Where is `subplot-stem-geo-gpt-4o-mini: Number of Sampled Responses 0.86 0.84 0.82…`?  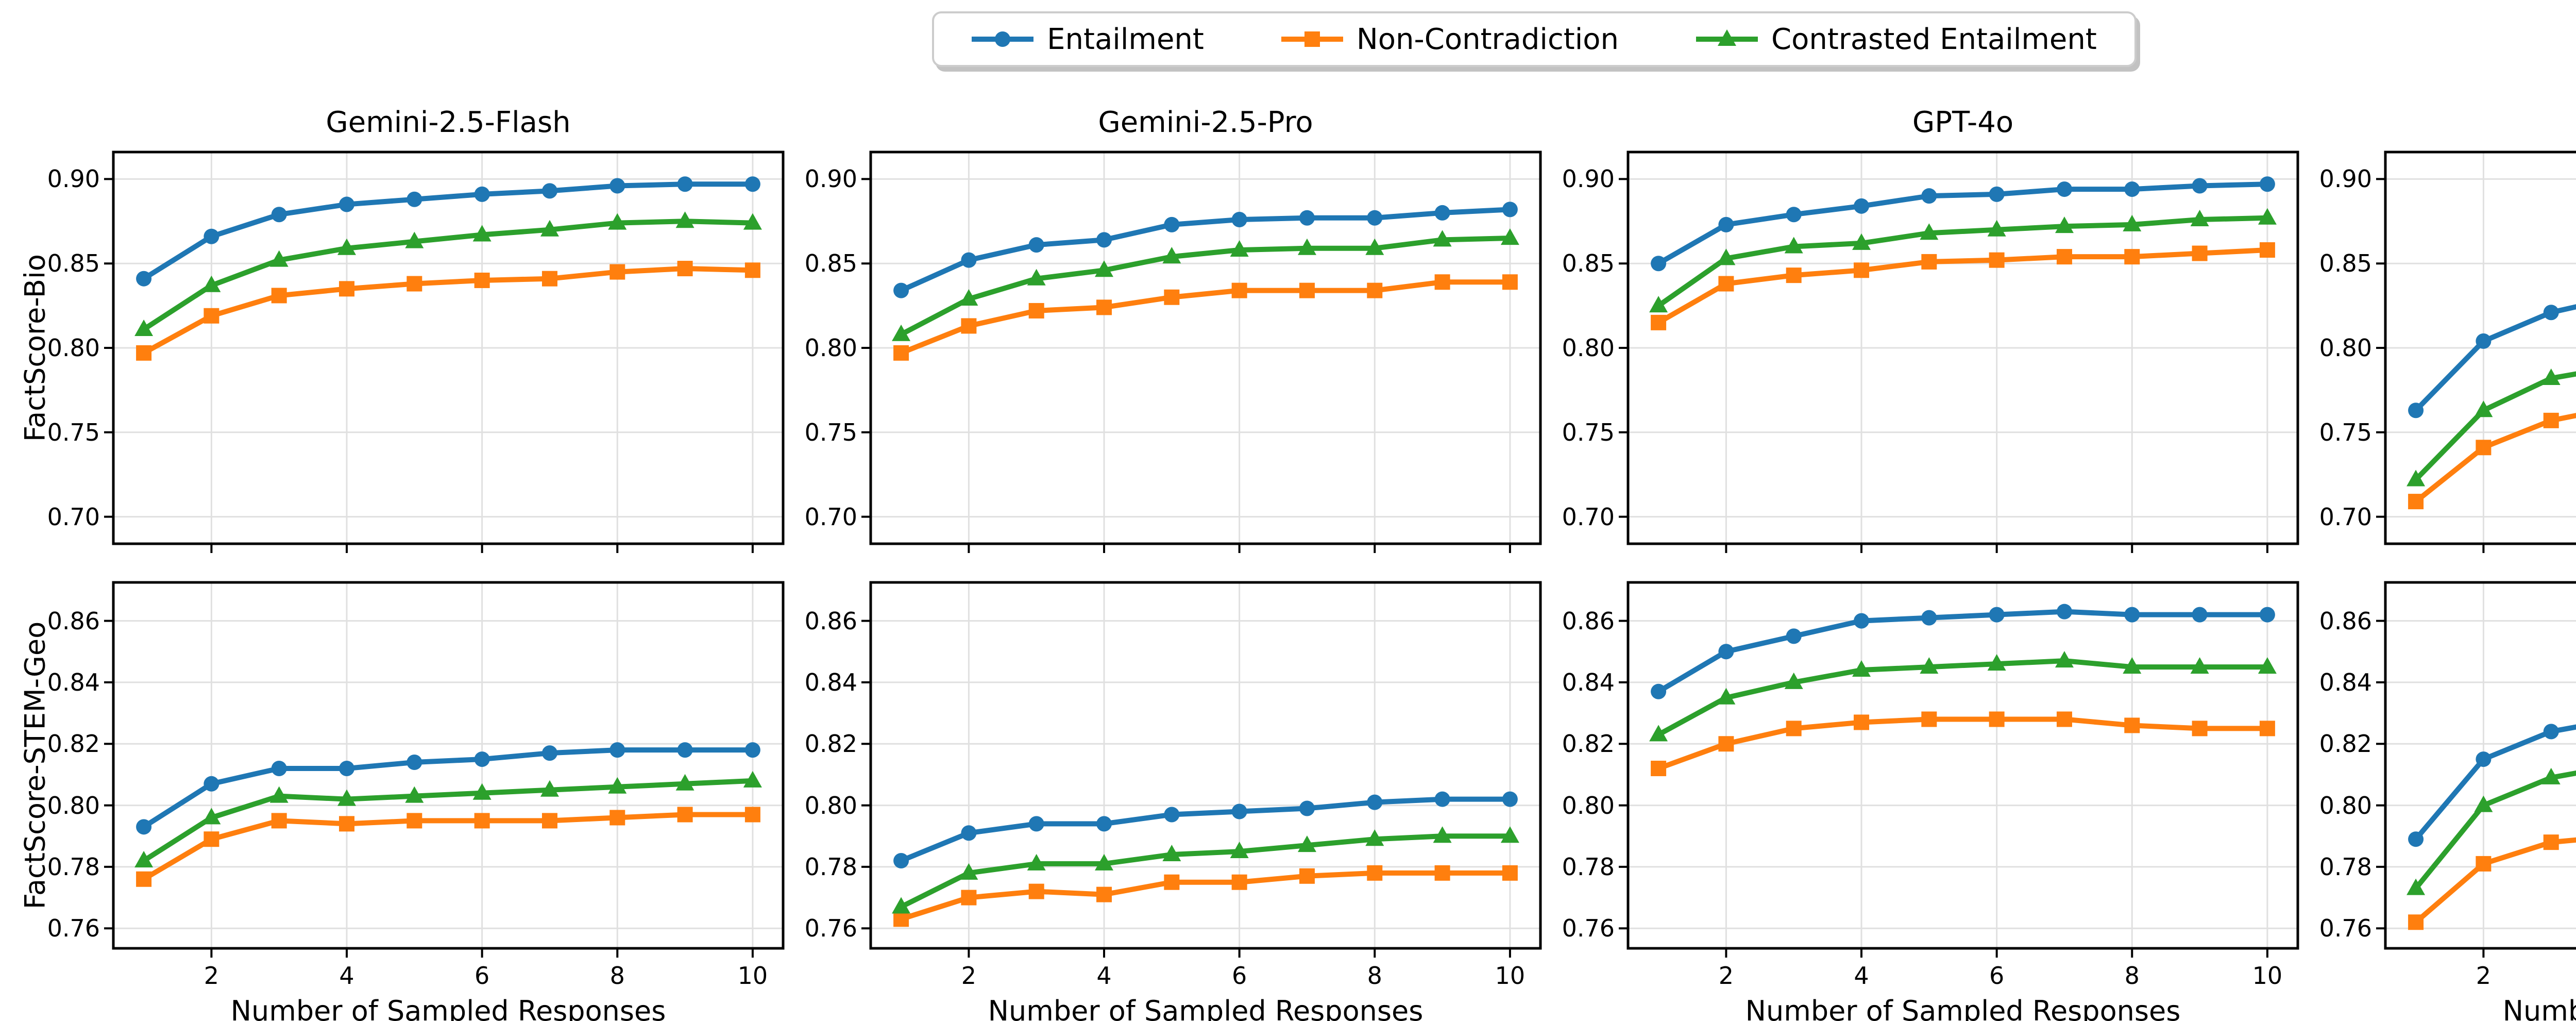
subplot-stem-geo-gpt-4o-mini: Number of Sampled Responses 0.86 0.84 0.82… is located at coordinates (2447, 801).